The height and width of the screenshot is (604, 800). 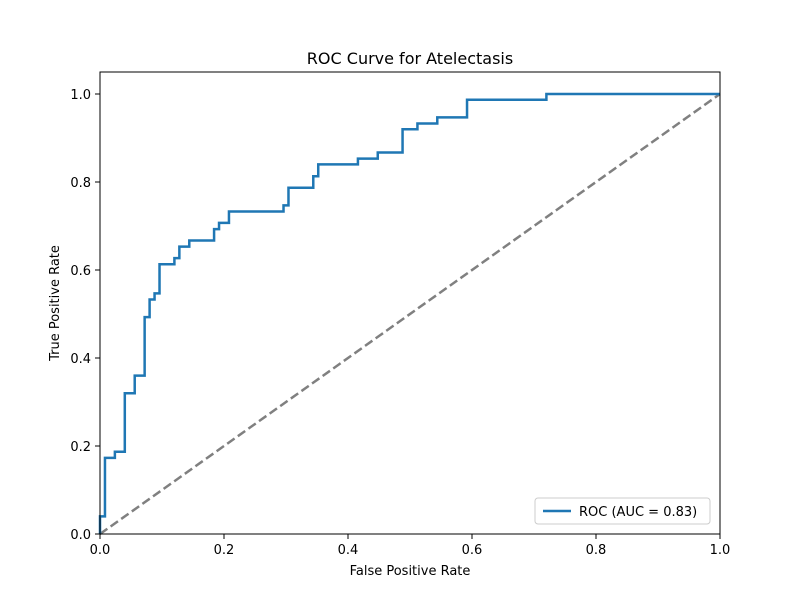 I want to click on x-tick-label: 1.0, so click(x=720, y=550).